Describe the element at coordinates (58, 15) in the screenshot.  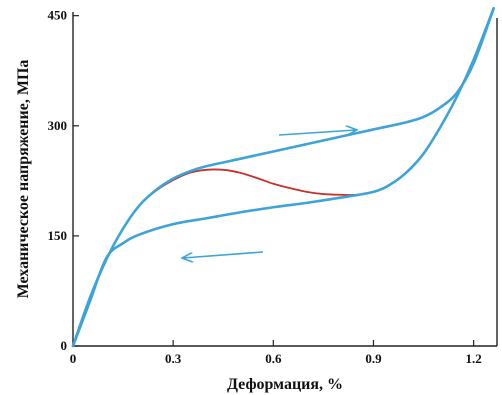
I see `y-tick-label: 450` at that location.